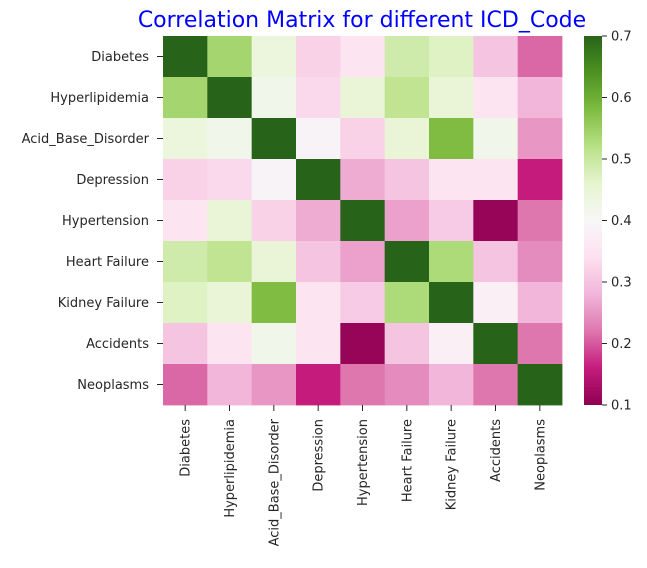  I want to click on heatmap-cell-hypertension-acid-base-disorder, so click(274, 221).